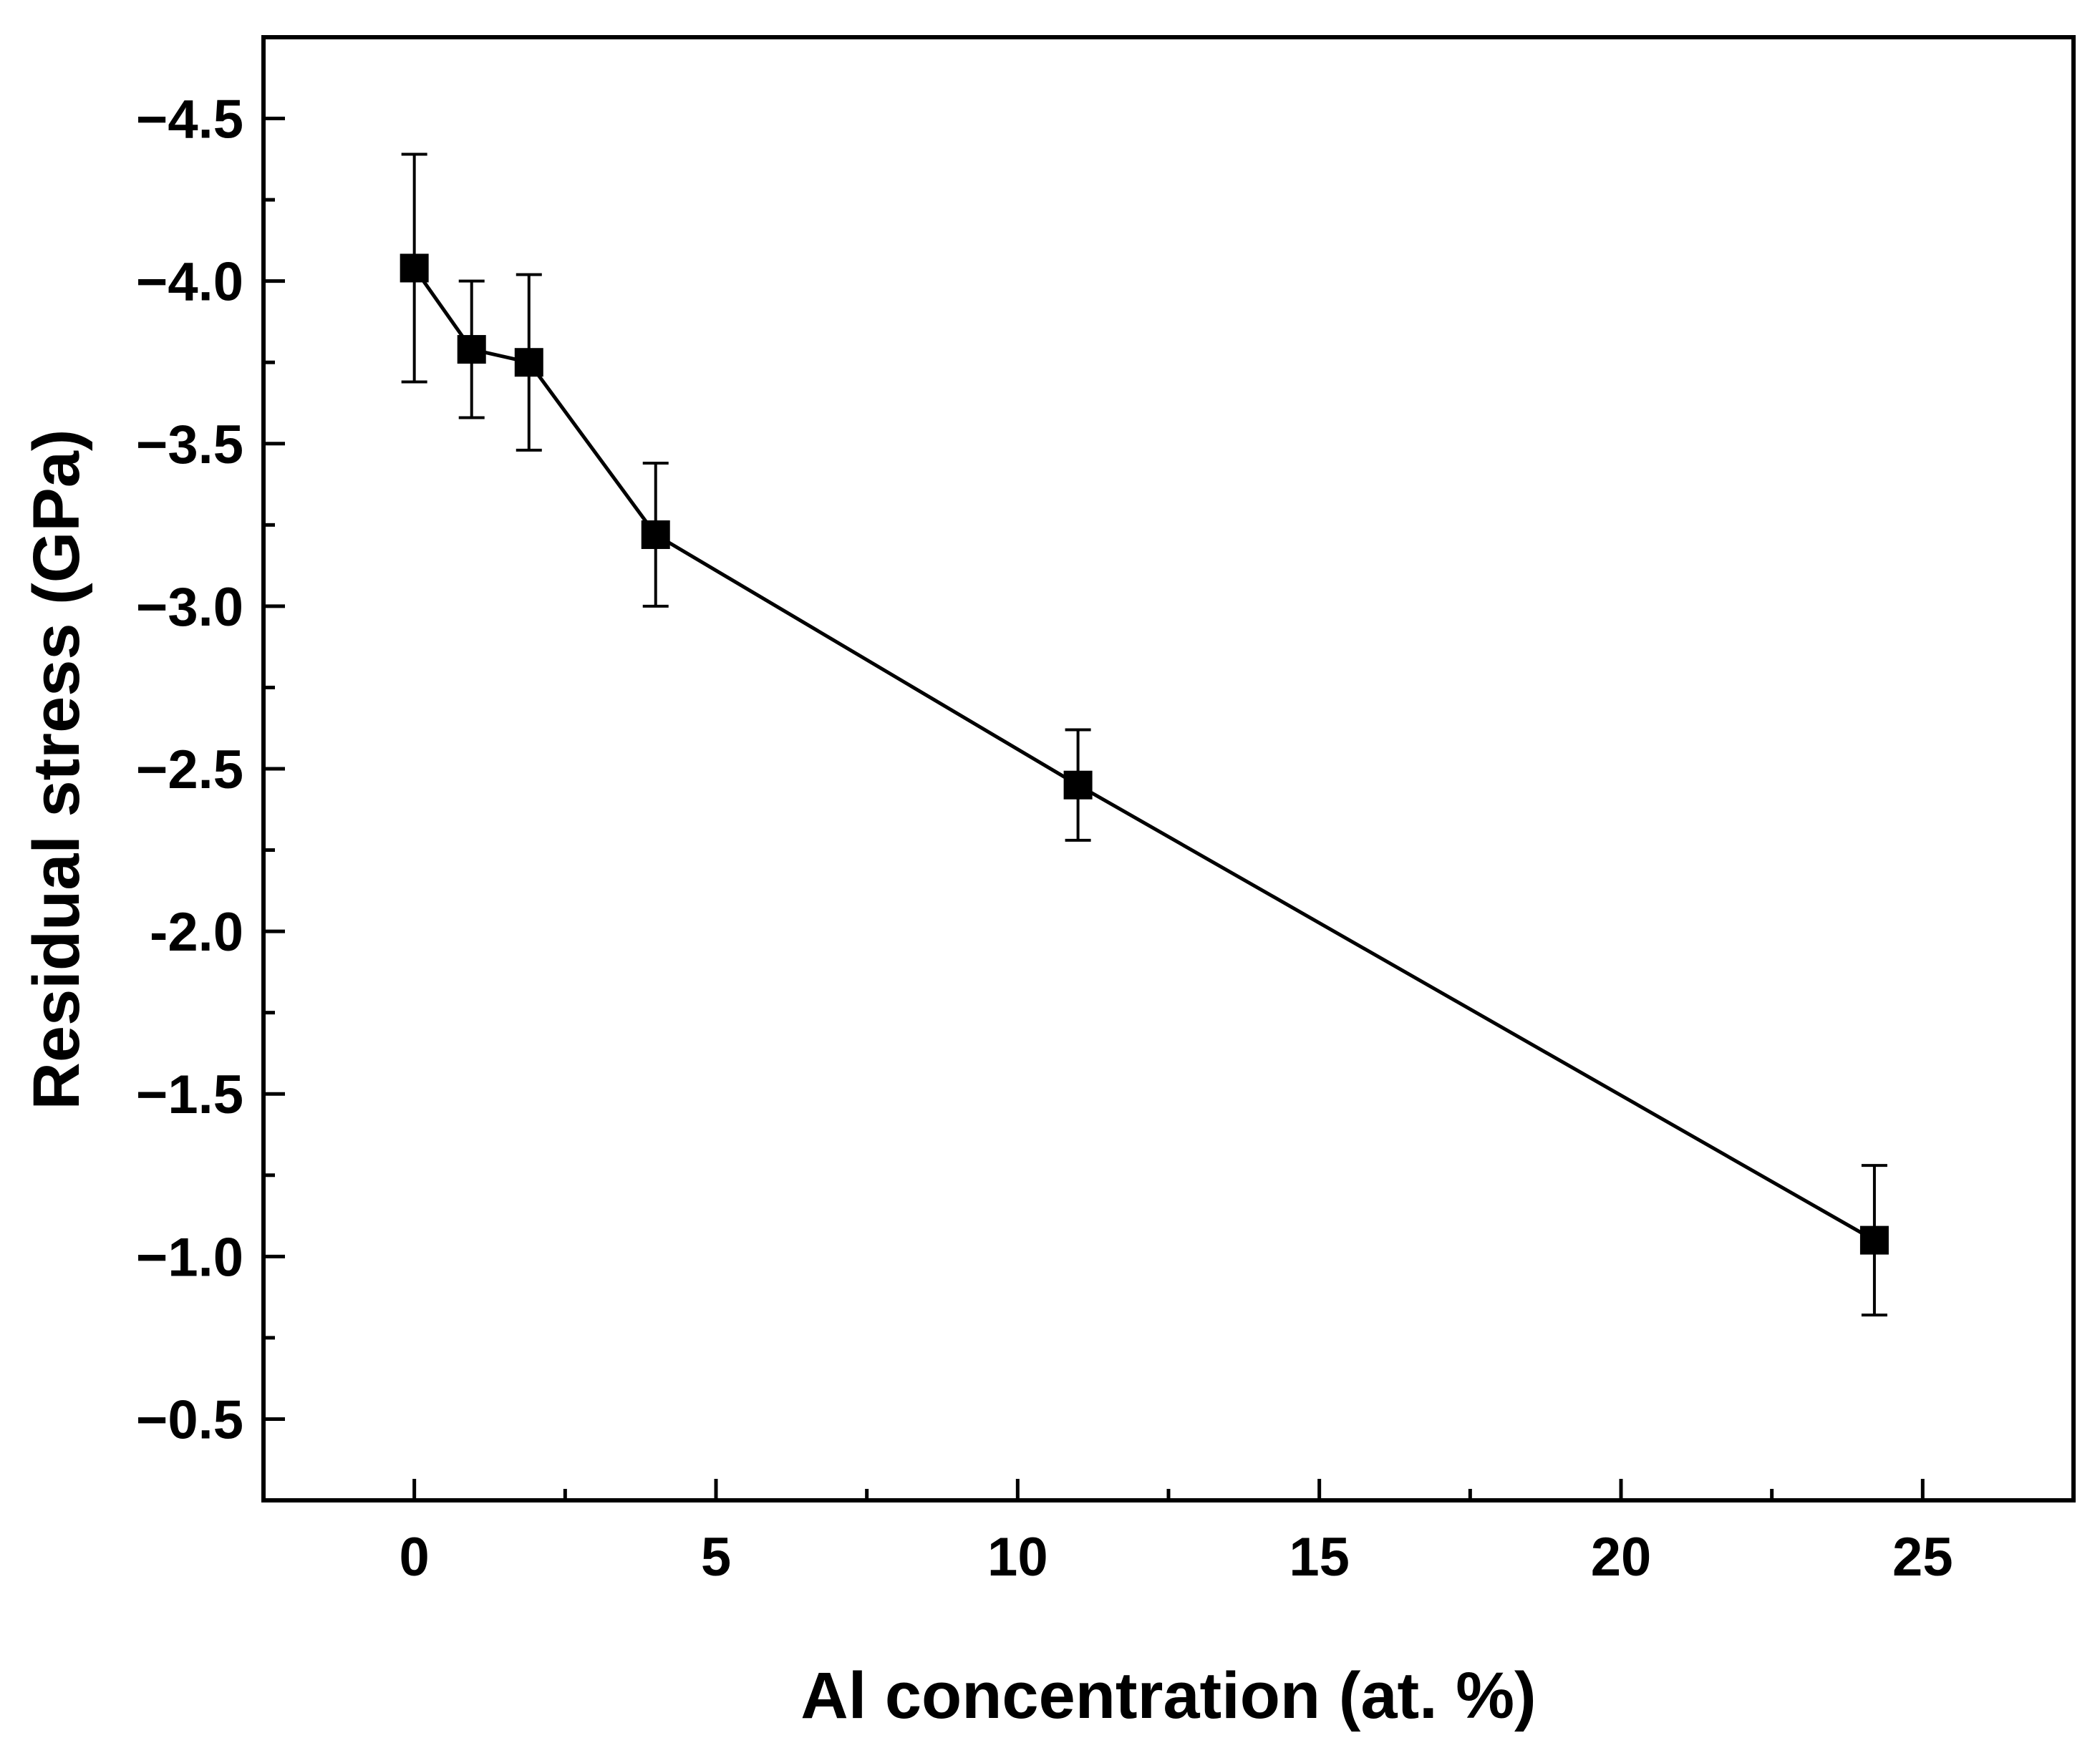 The width and height of the screenshot is (2100, 1743). What do you see at coordinates (189, 119) in the screenshot?
I see `y-tick-label: −4.5` at bounding box center [189, 119].